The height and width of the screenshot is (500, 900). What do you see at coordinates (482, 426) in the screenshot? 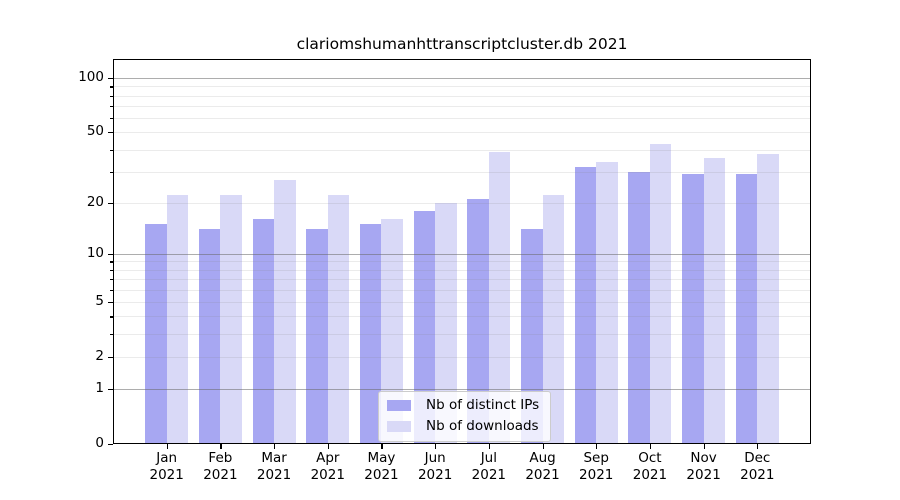
I see `legend-label-downloads: Nb of downloads` at bounding box center [482, 426].